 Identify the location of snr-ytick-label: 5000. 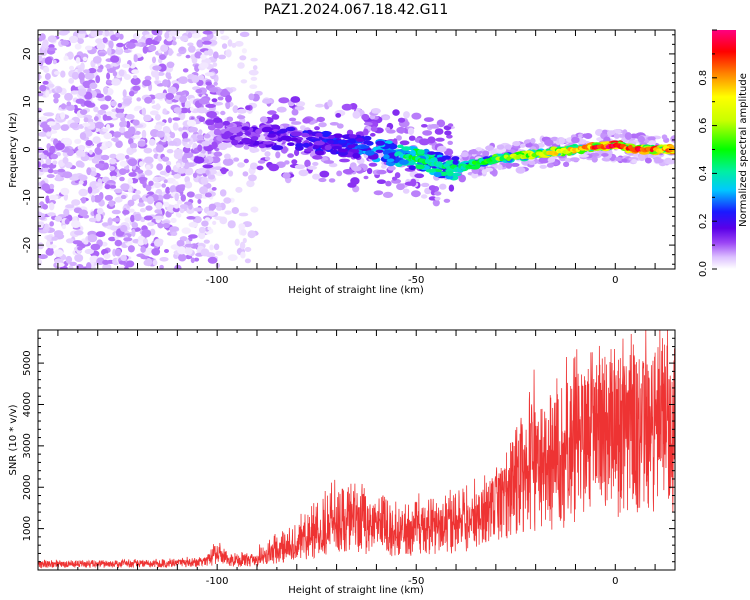
(27, 362).